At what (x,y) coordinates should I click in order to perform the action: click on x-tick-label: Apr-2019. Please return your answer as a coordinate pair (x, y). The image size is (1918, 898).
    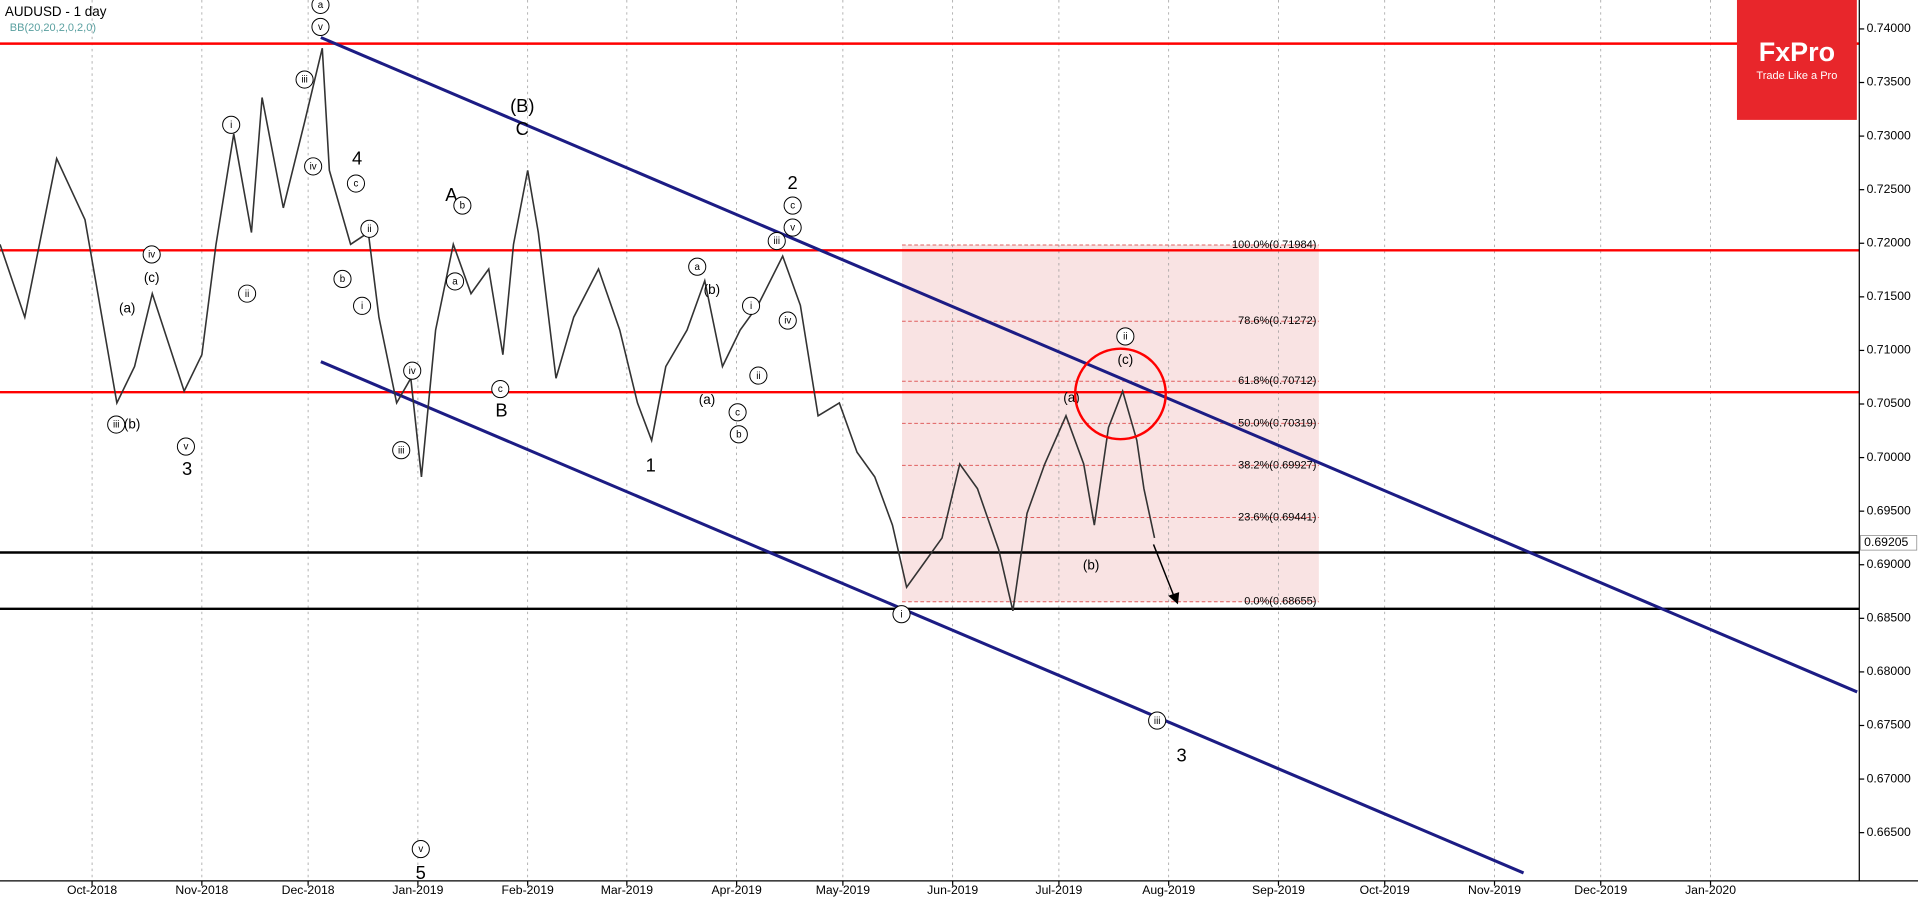
    Looking at the image, I should click on (737, 890).